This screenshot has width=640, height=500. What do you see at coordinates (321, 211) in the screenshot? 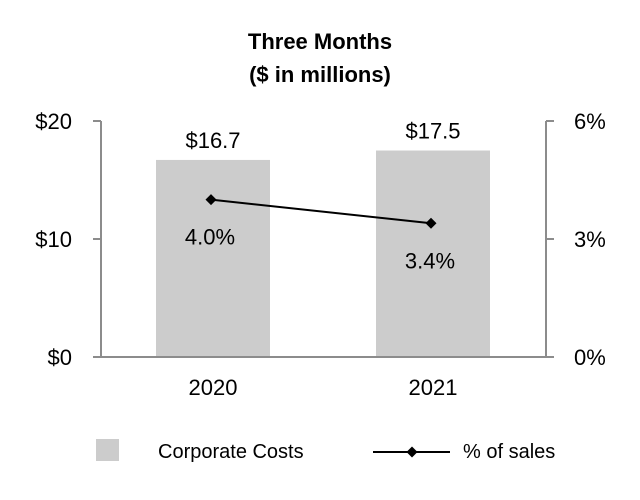
I see `percent-line` at bounding box center [321, 211].